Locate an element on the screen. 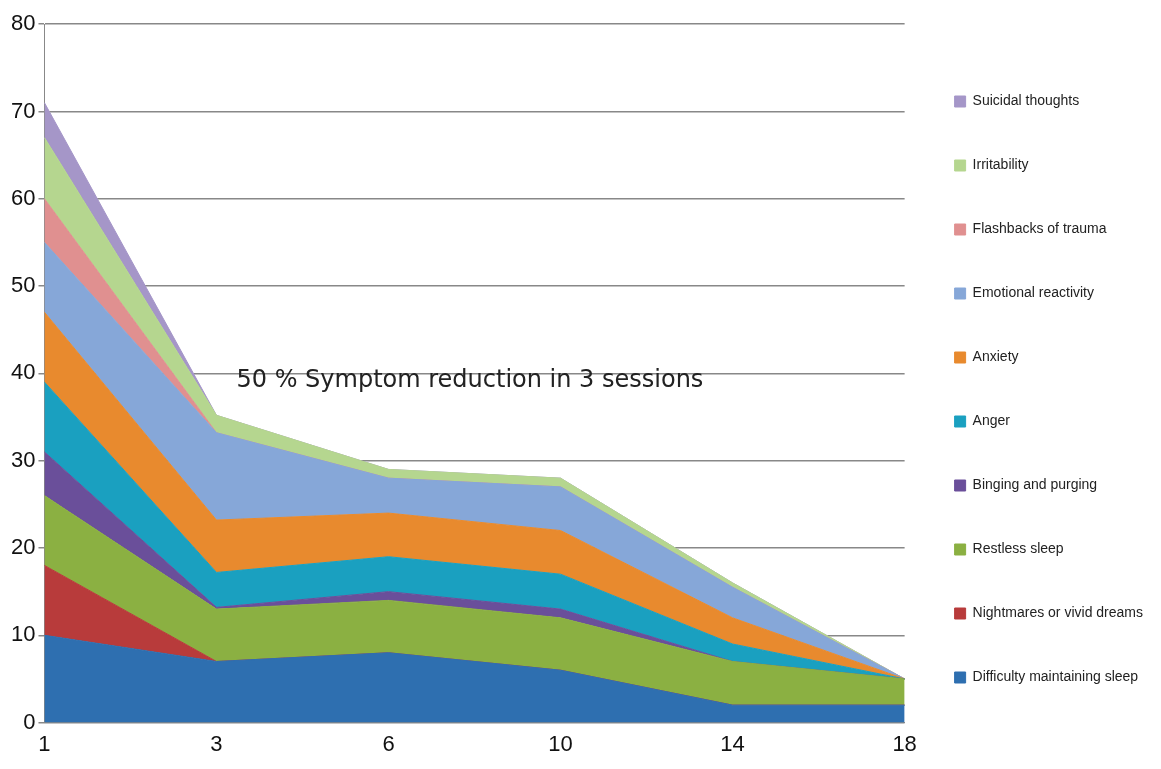  y-tick-label: 60 is located at coordinates (23, 197).